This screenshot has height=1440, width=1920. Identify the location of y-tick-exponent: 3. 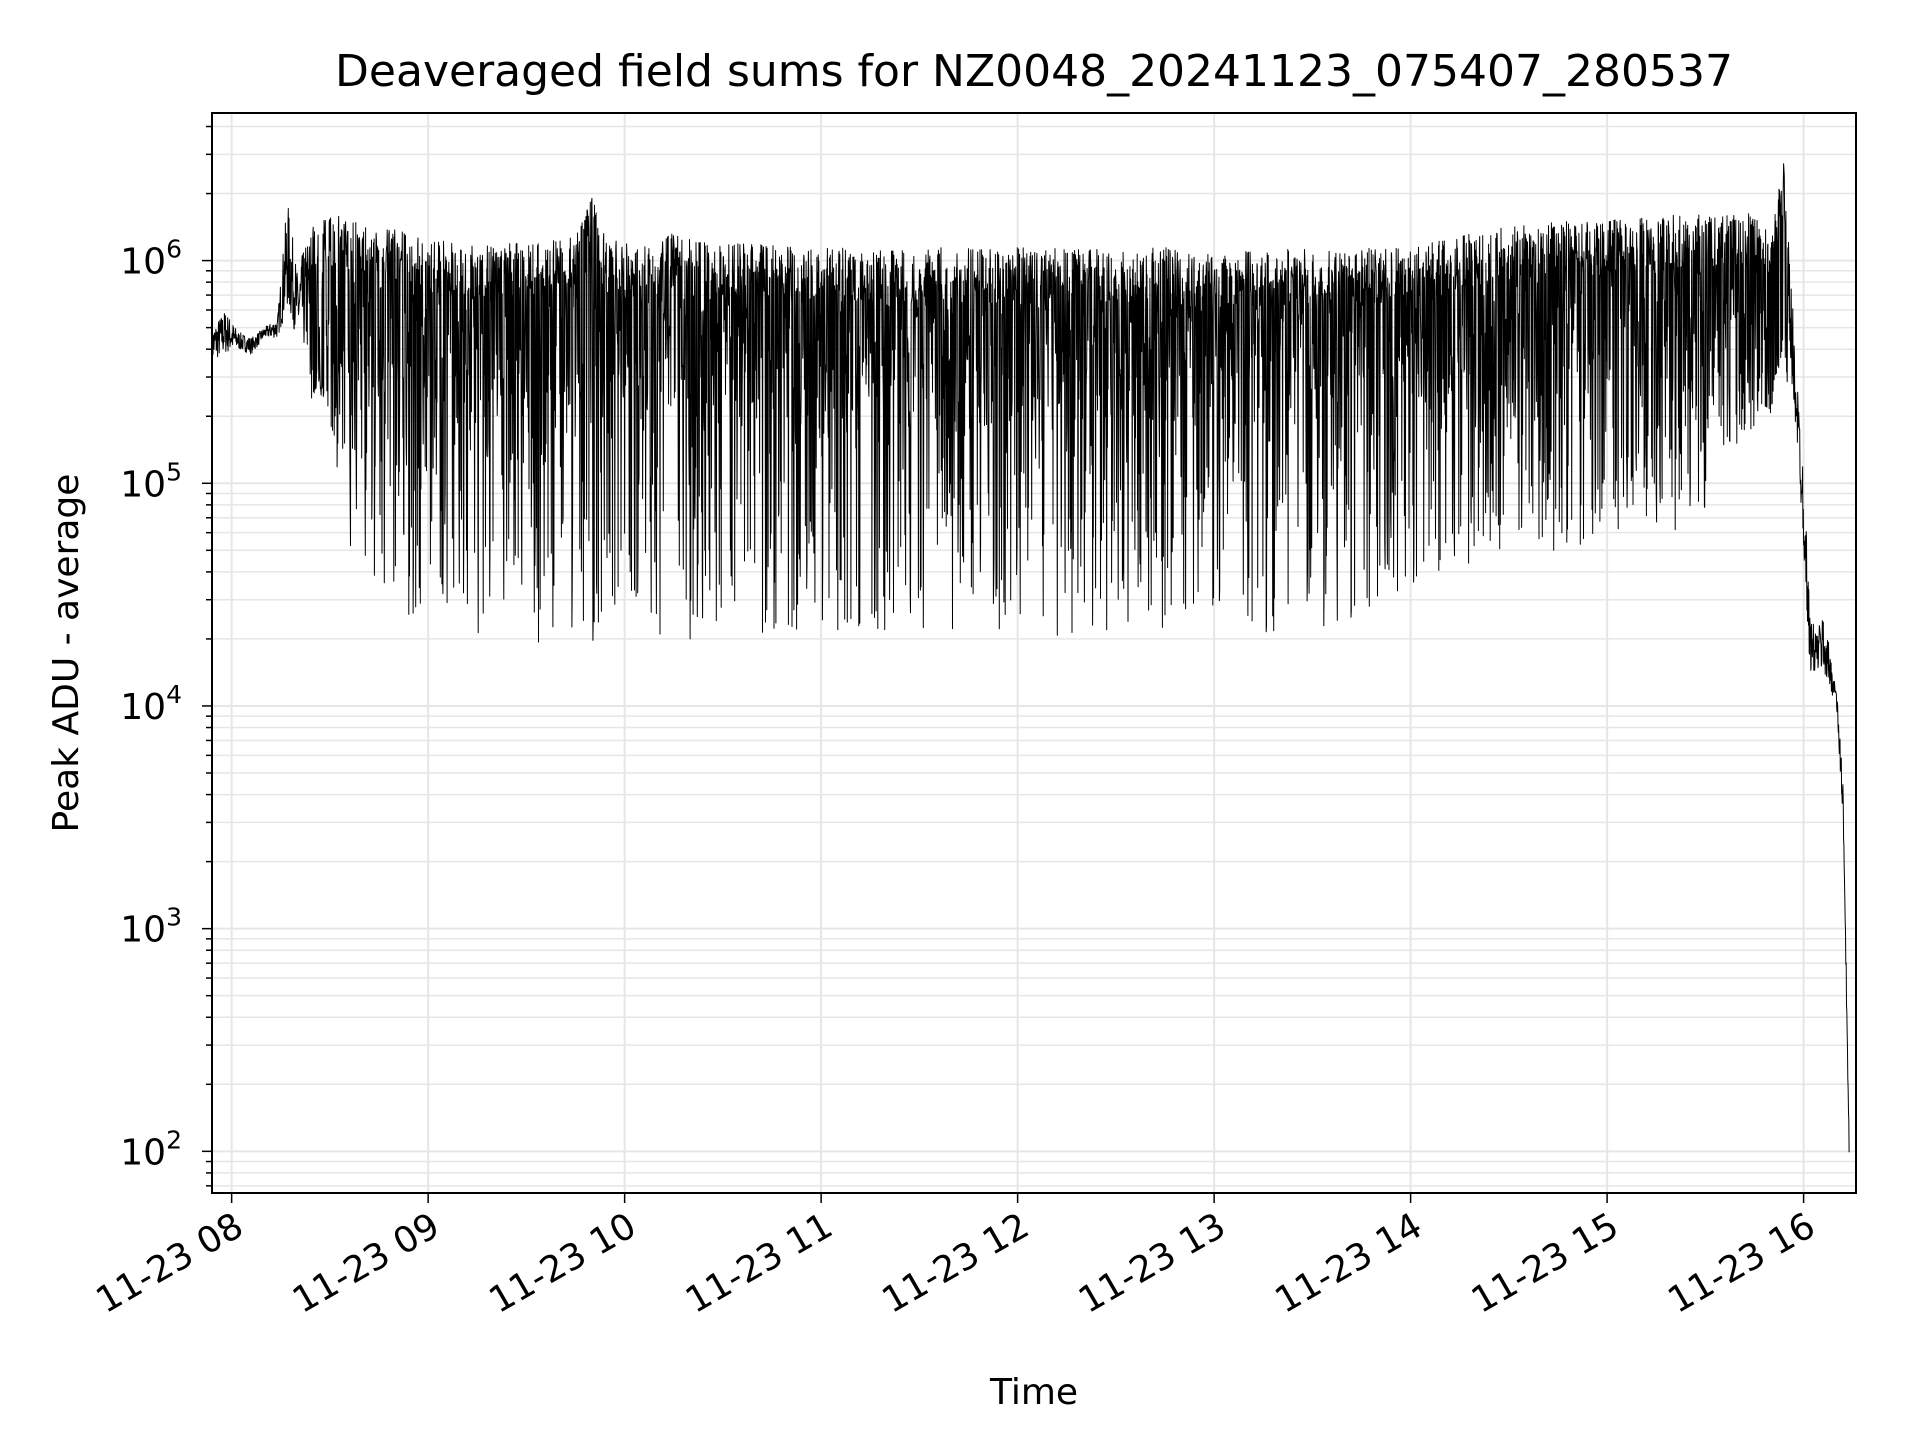
(174, 917).